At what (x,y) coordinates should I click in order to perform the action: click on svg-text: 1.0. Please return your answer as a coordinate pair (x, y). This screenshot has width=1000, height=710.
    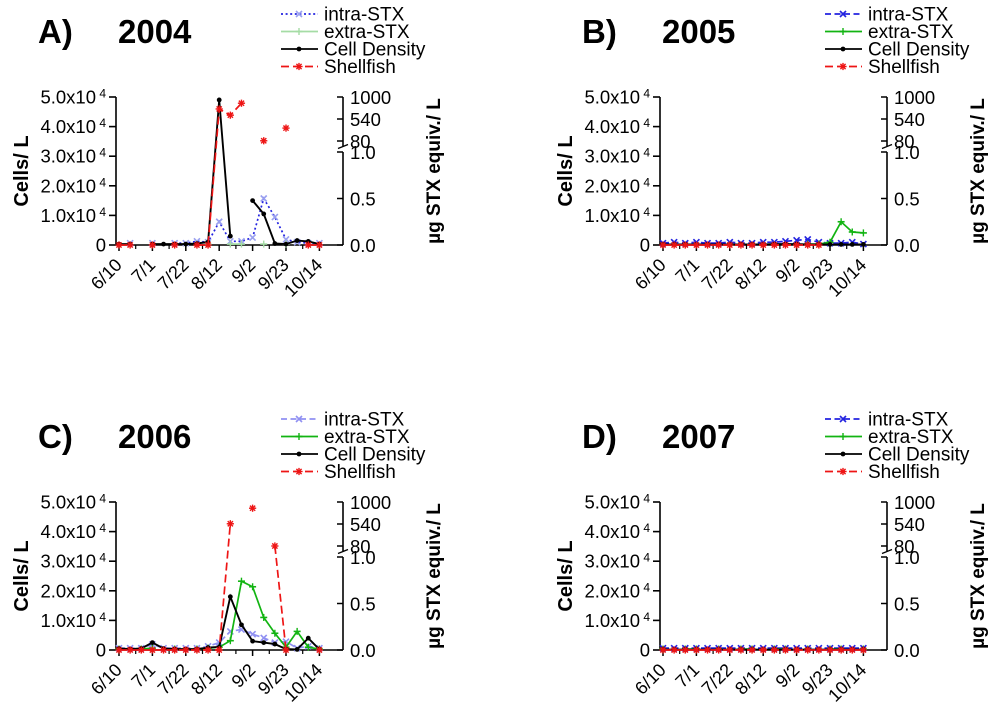
    Looking at the image, I should click on (363, 152).